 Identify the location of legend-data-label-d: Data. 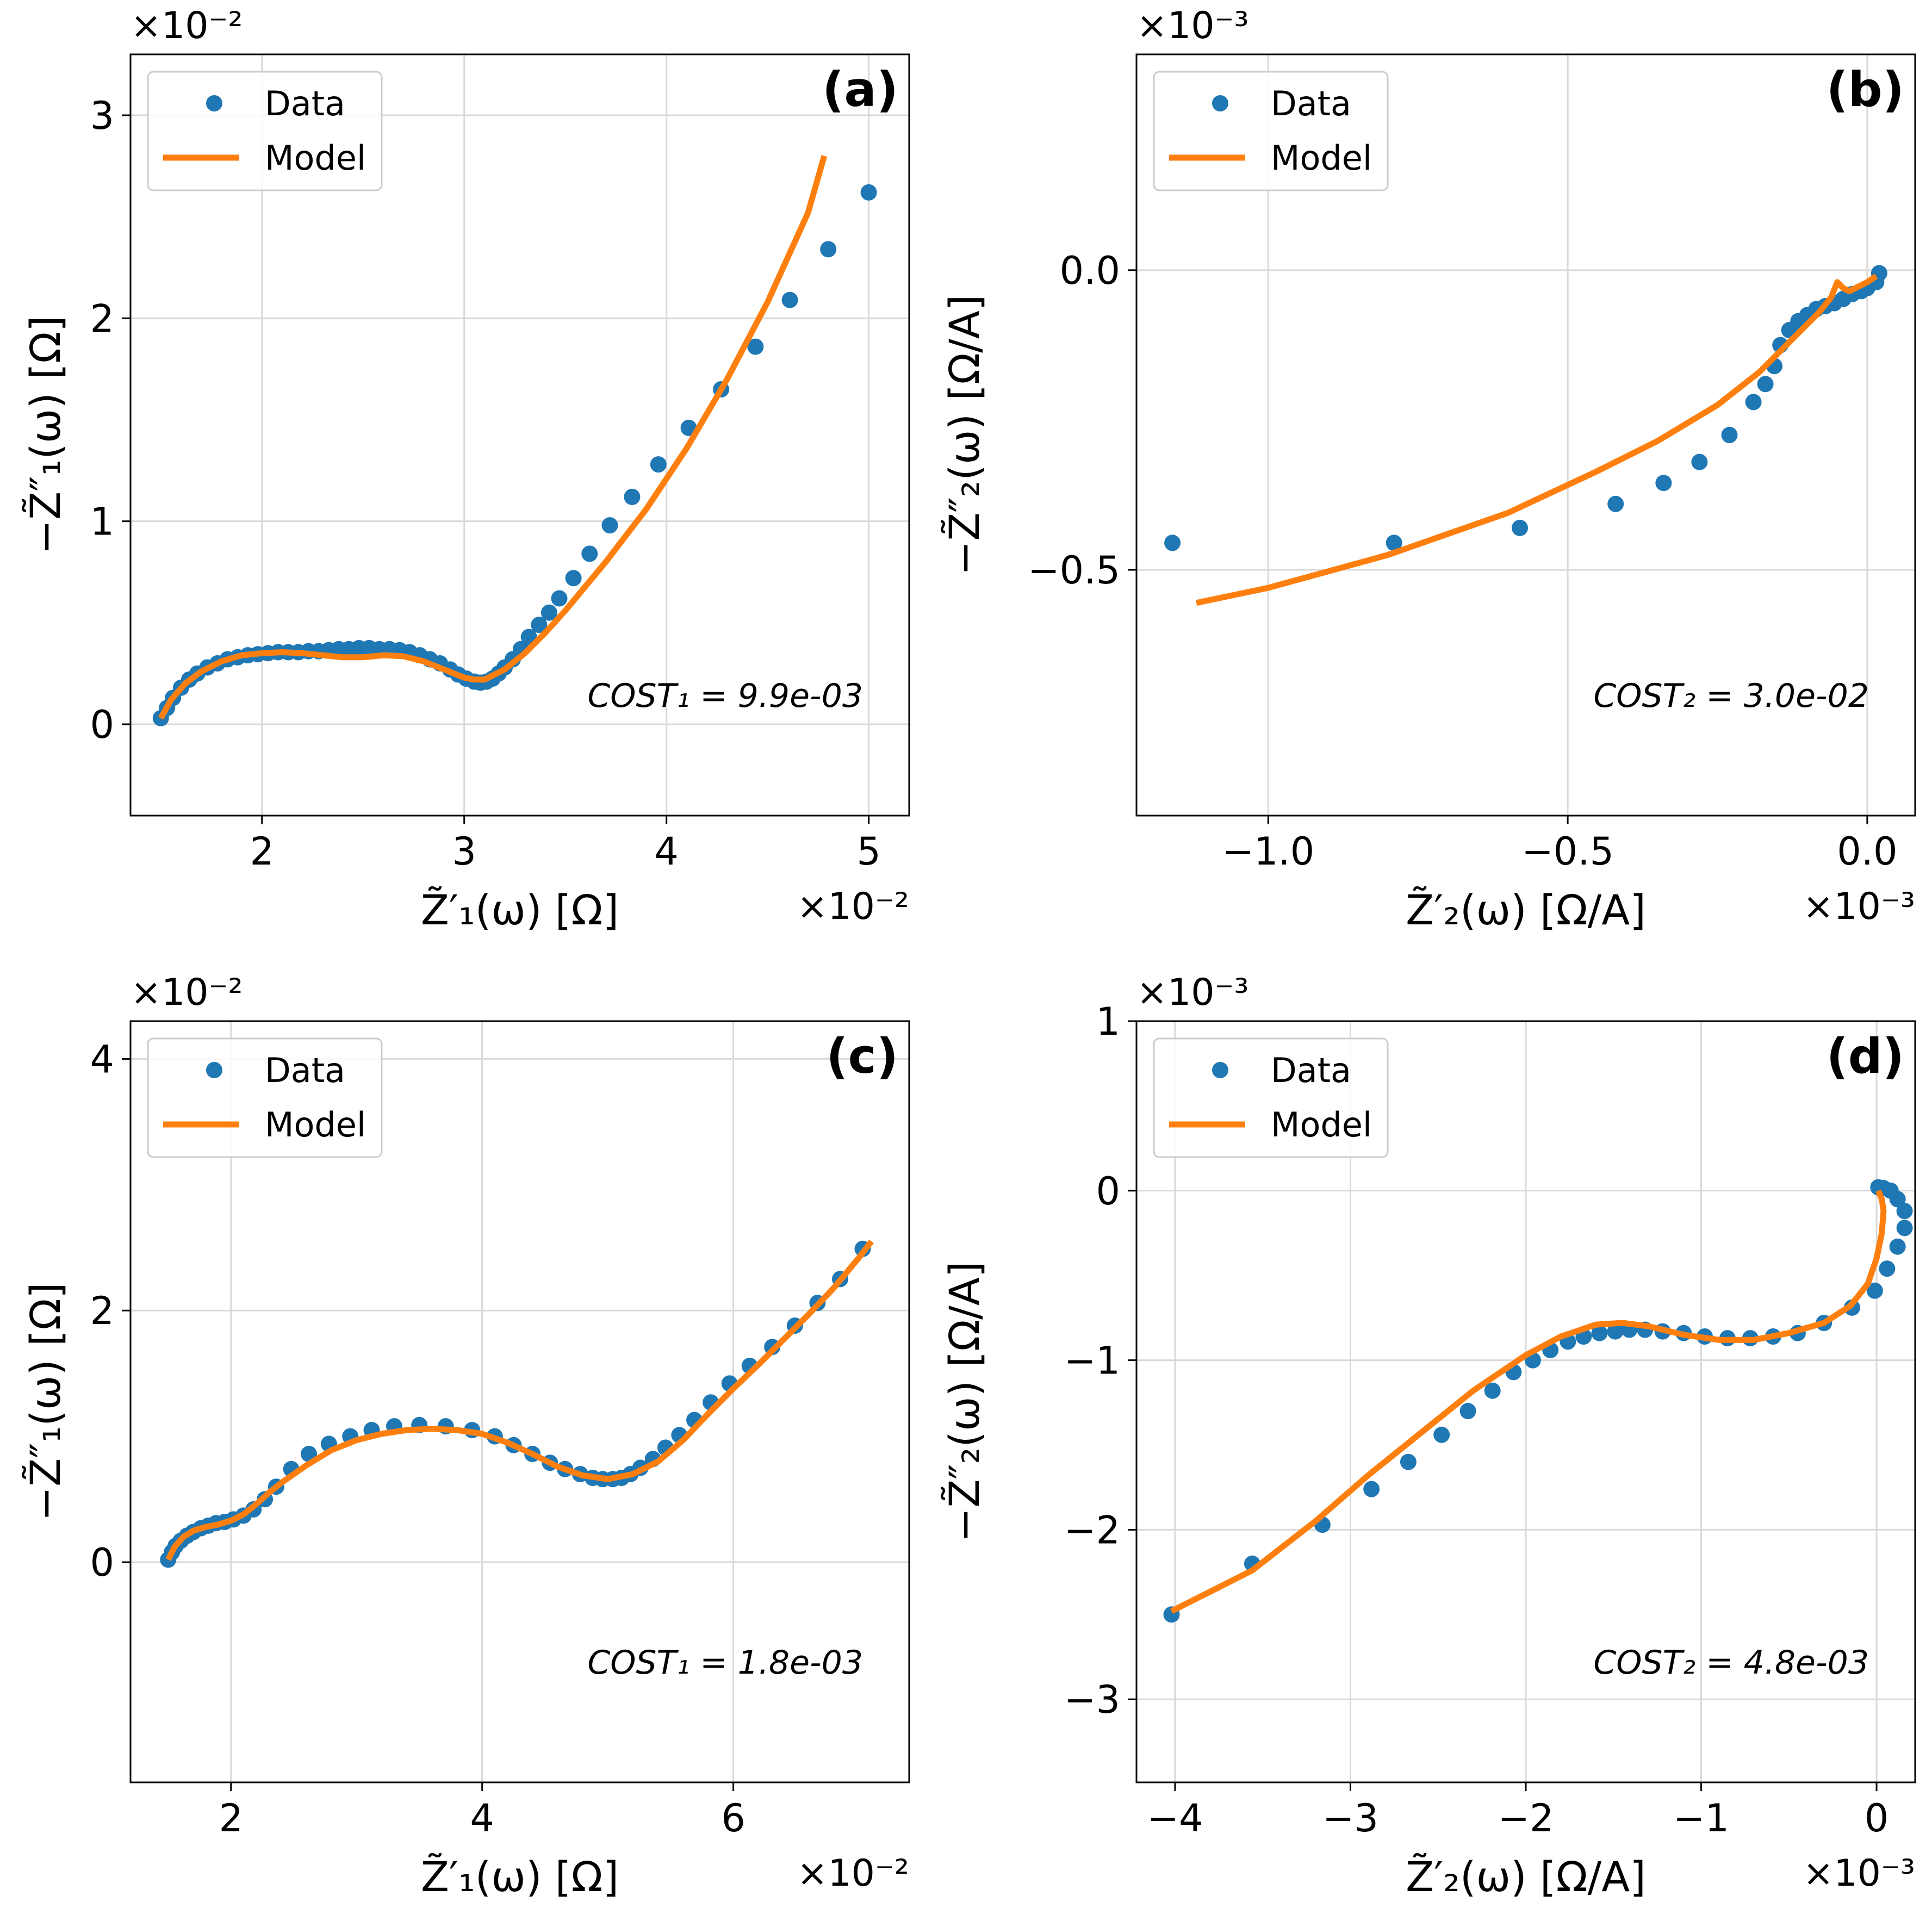
(1311, 1070).